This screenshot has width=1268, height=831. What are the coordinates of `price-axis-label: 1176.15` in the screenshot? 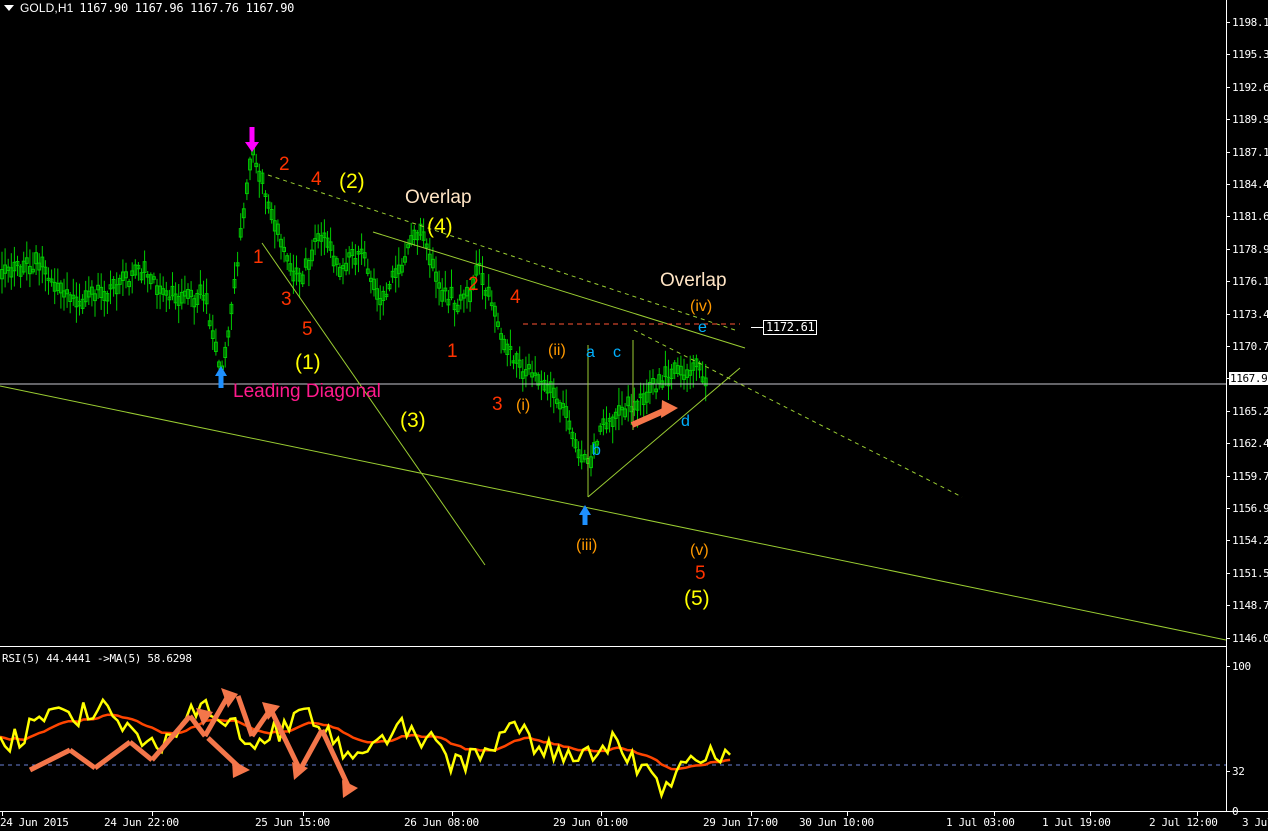 It's located at (1250, 282).